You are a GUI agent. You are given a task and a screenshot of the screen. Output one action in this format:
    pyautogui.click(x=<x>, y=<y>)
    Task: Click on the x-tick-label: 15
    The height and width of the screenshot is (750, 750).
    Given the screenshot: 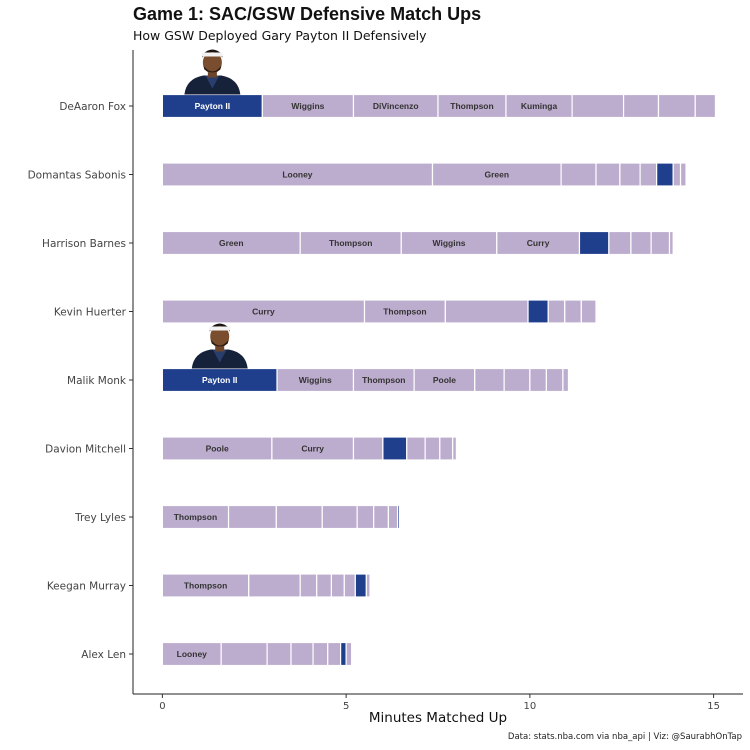 What is the action you would take?
    pyautogui.click(x=713, y=706)
    